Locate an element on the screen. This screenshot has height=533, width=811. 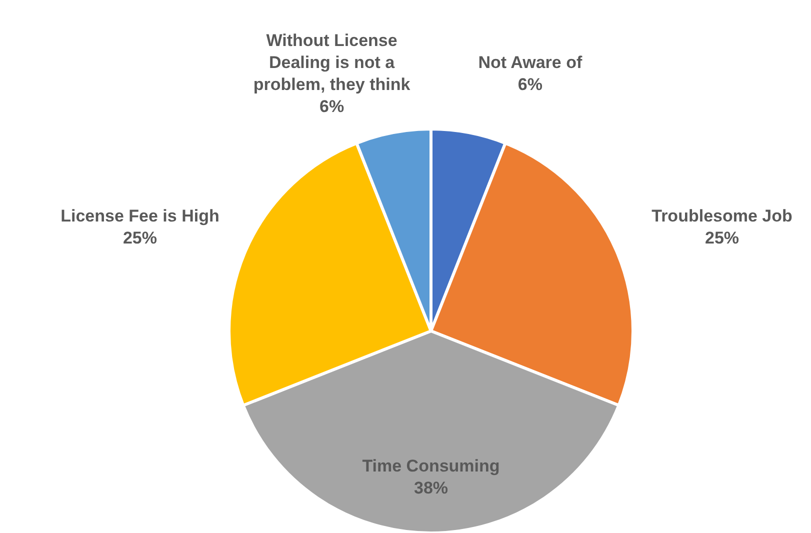
slice-label: Time Consuming is located at coordinates (431, 465).